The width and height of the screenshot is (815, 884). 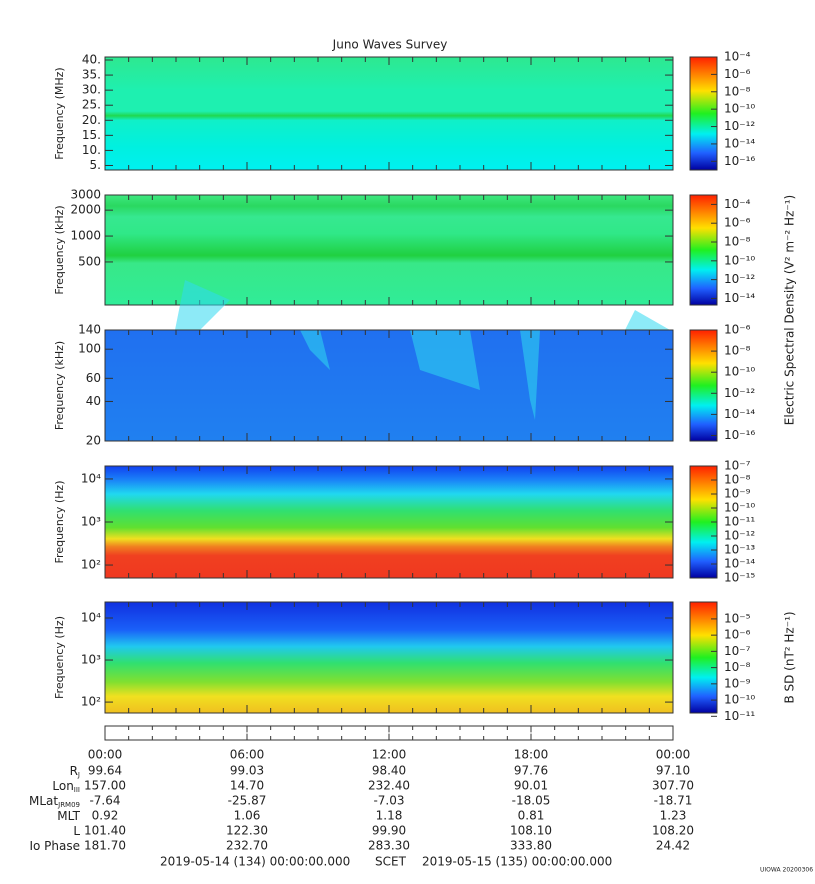 I want to click on colorbar-tick-label: 10⁻¹³, so click(x=739, y=550).